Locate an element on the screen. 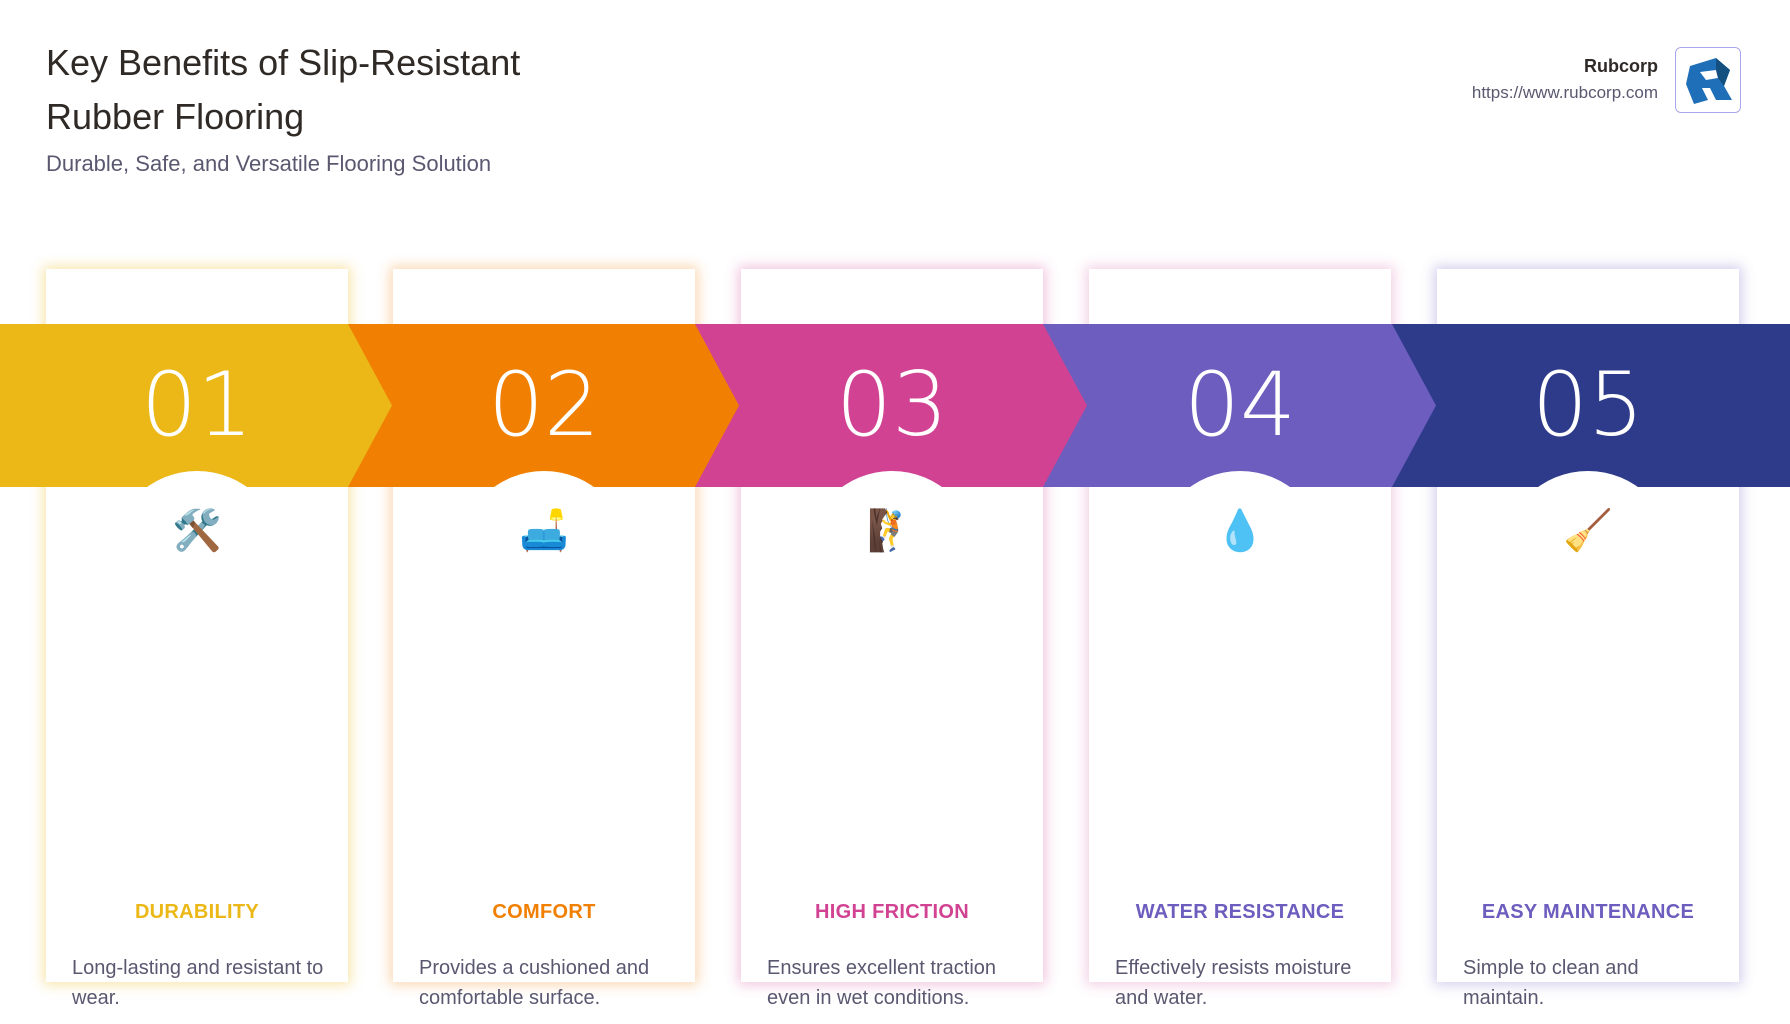  hammer-and-wrench-icon: 🛠️ is located at coordinates (197, 531).